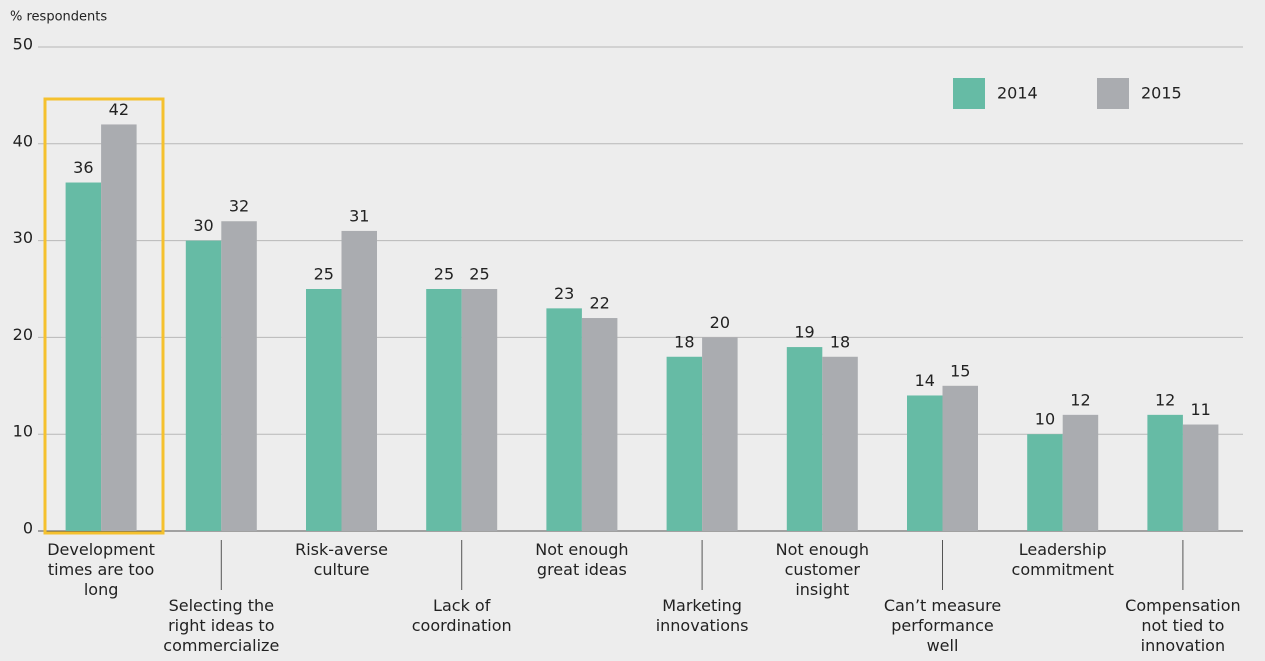  I want to click on value-label: 22, so click(599, 303).